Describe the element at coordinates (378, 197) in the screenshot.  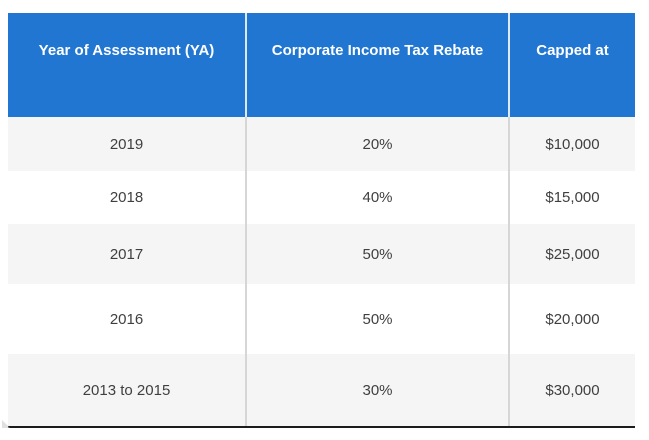
I see `cell-rebate: 40%` at that location.